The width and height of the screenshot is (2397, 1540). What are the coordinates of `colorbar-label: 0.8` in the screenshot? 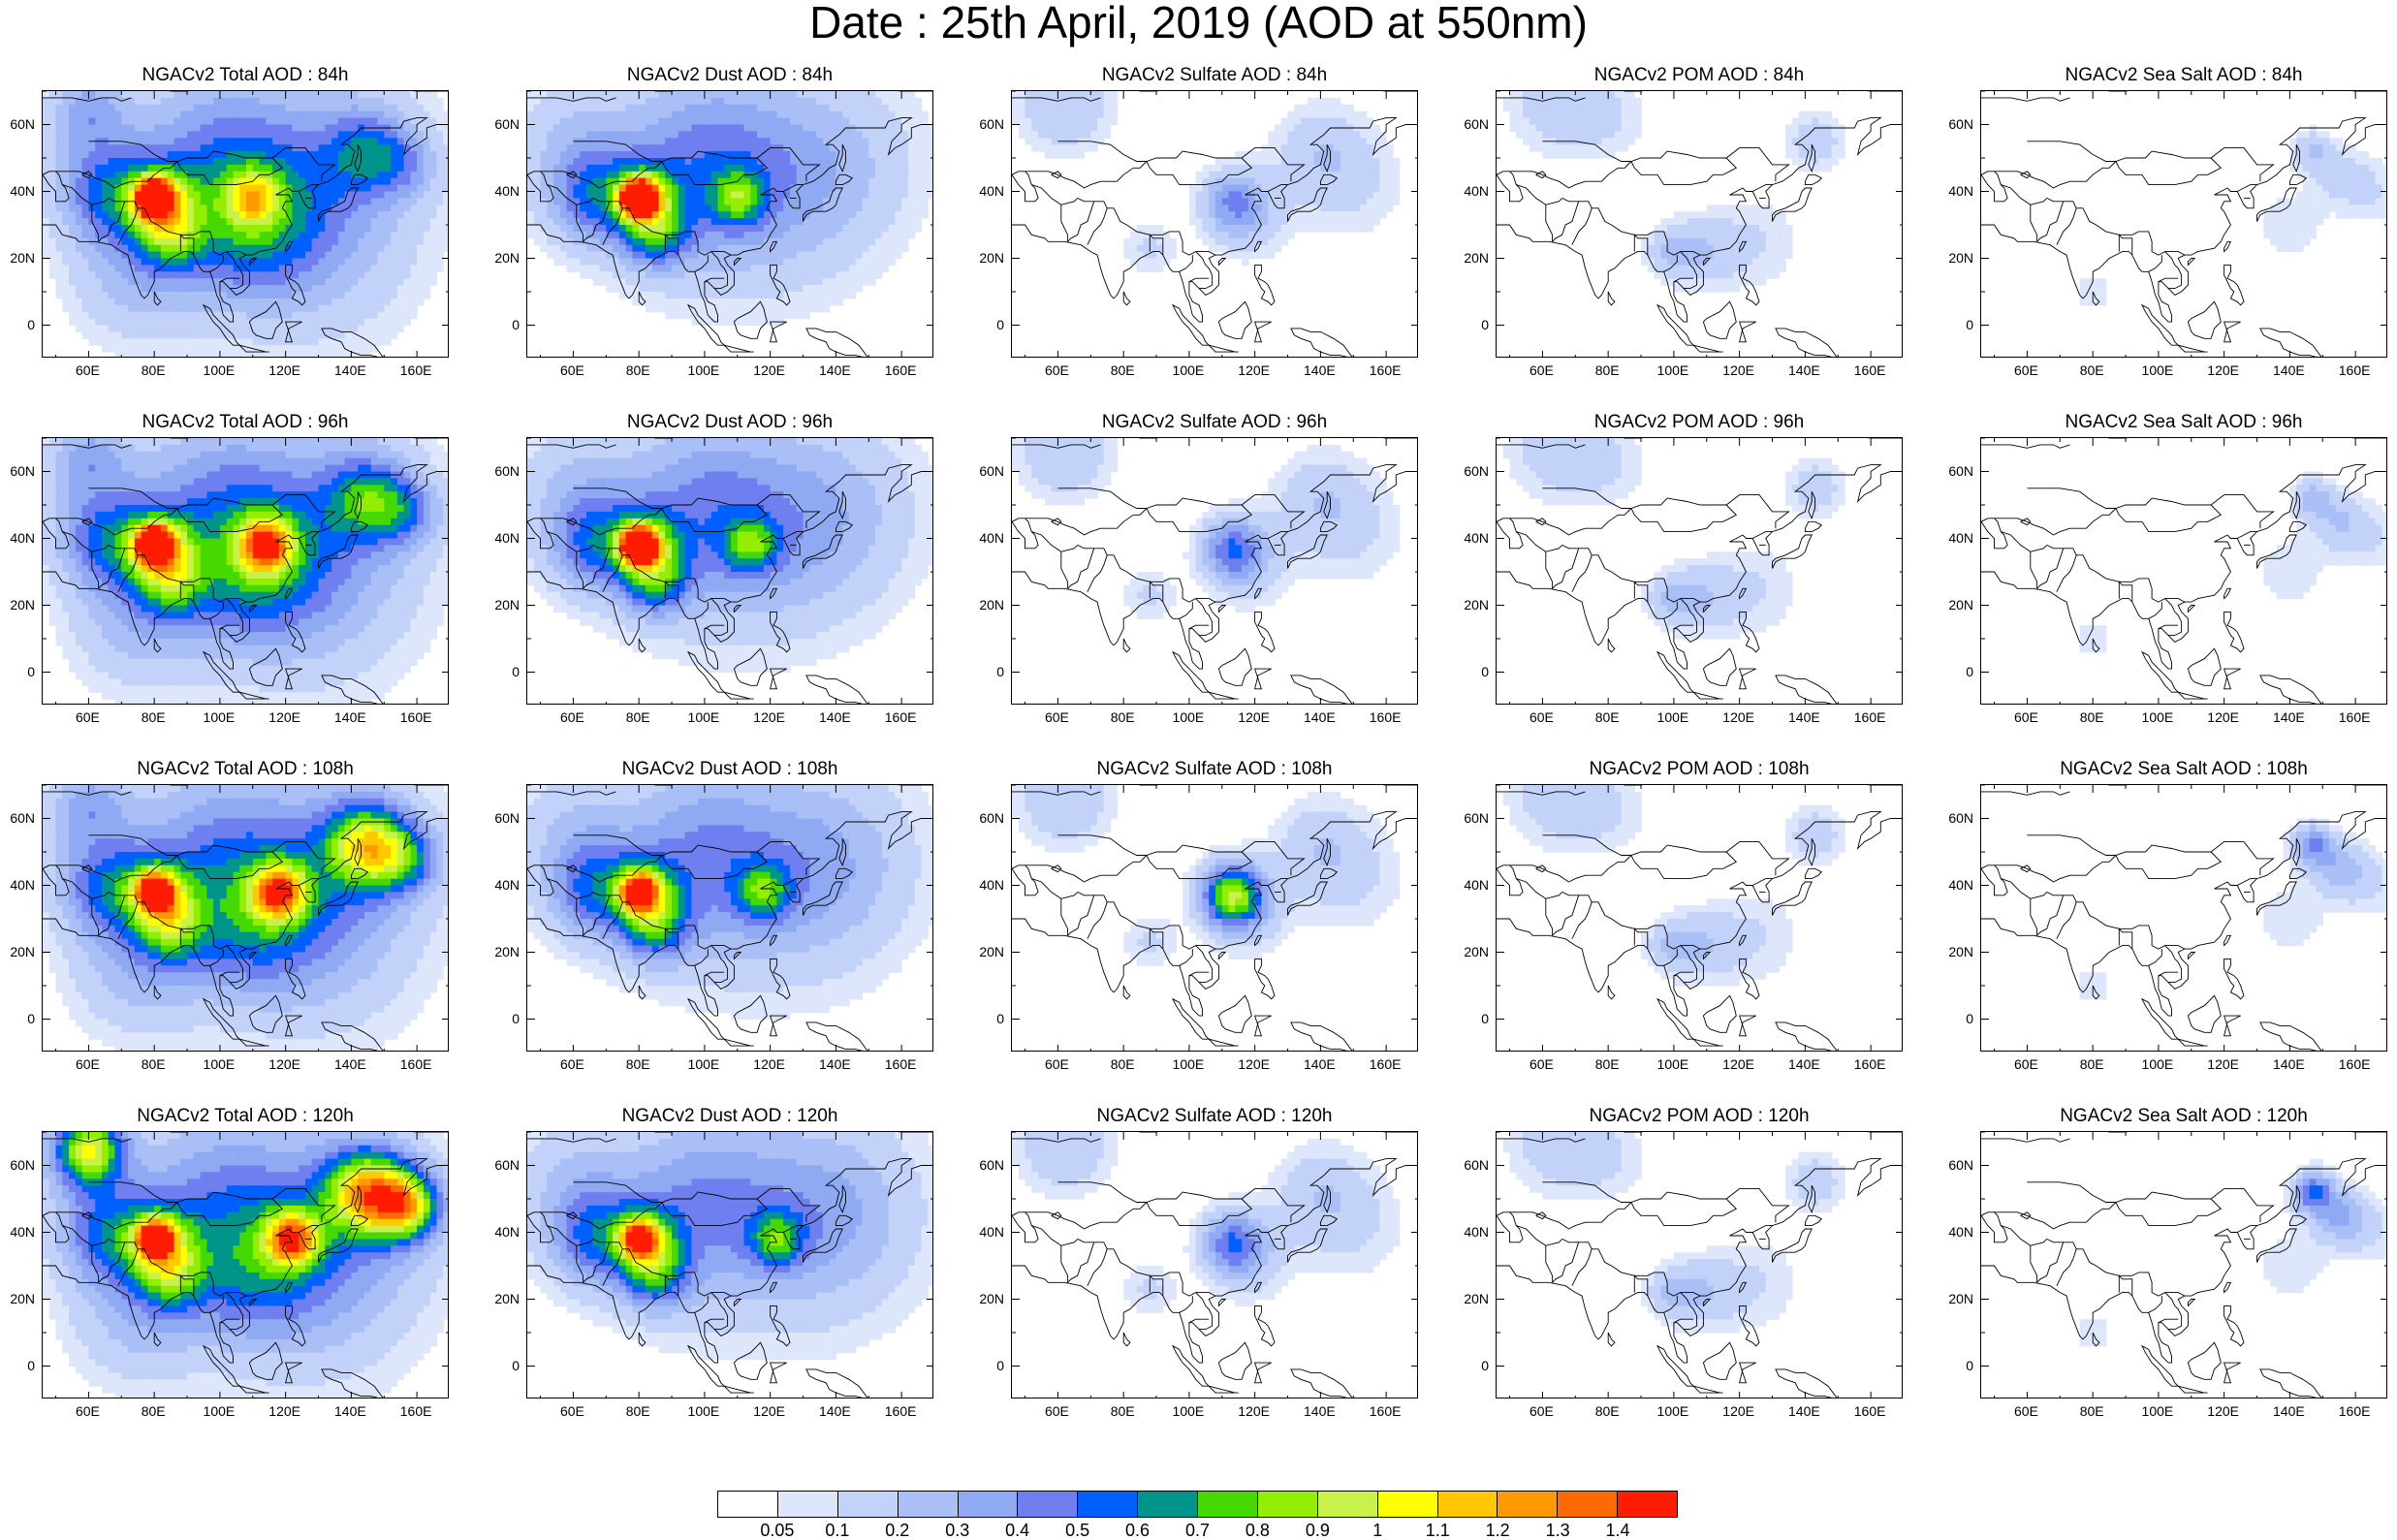 It's located at (1257, 1530).